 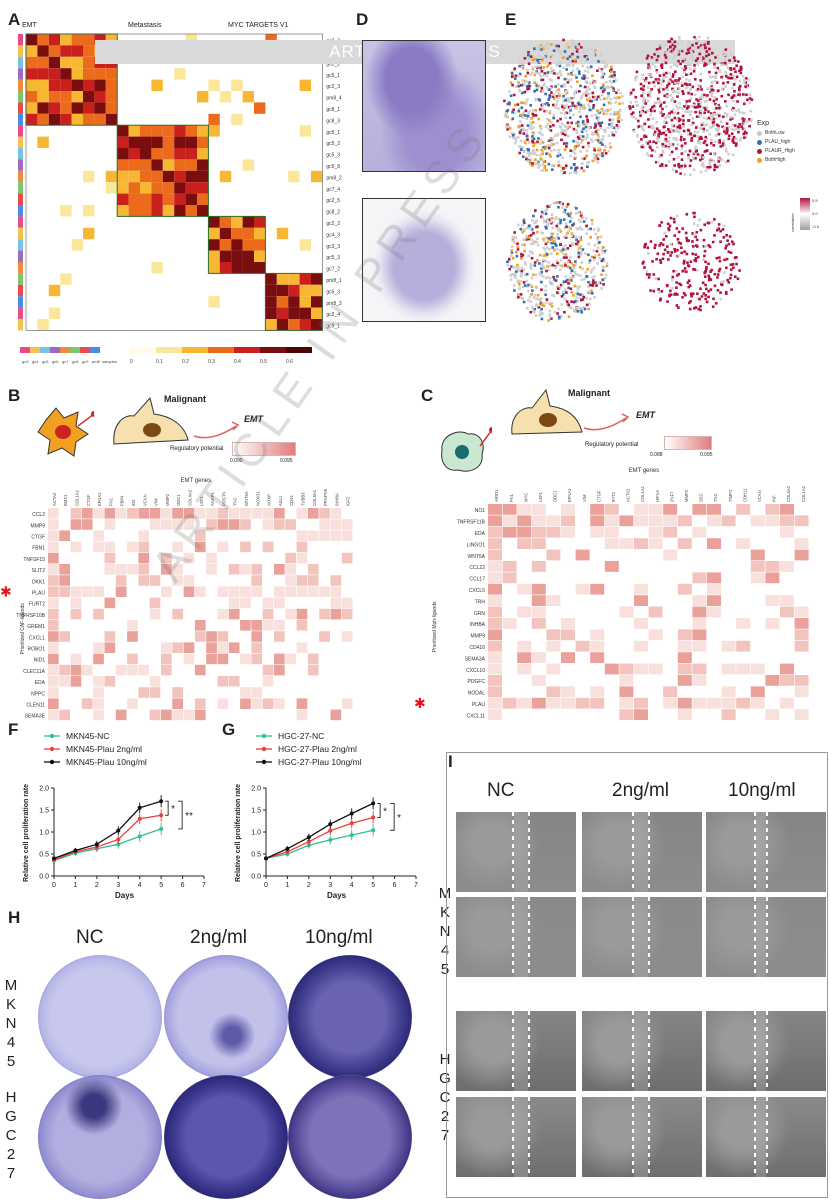 What do you see at coordinates (317, 749) in the screenshot?
I see `legend-label: HGC-27-Plau 2ng/ml` at bounding box center [317, 749].